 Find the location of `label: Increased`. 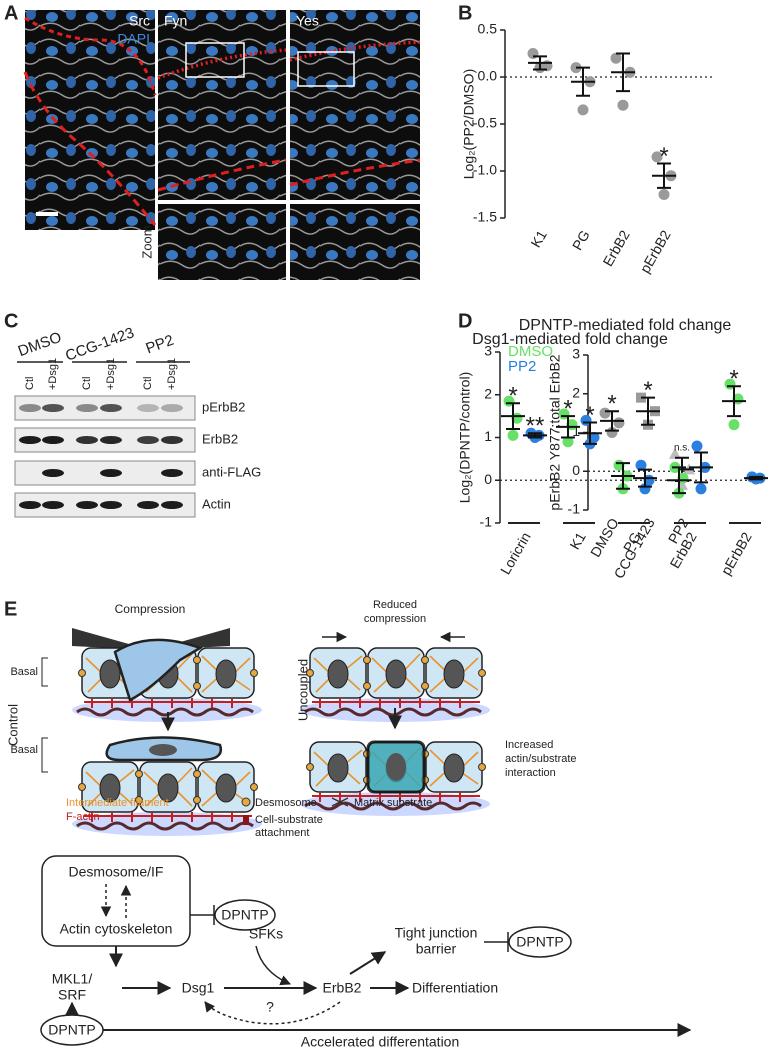

label: Increased is located at coordinates (529, 745).